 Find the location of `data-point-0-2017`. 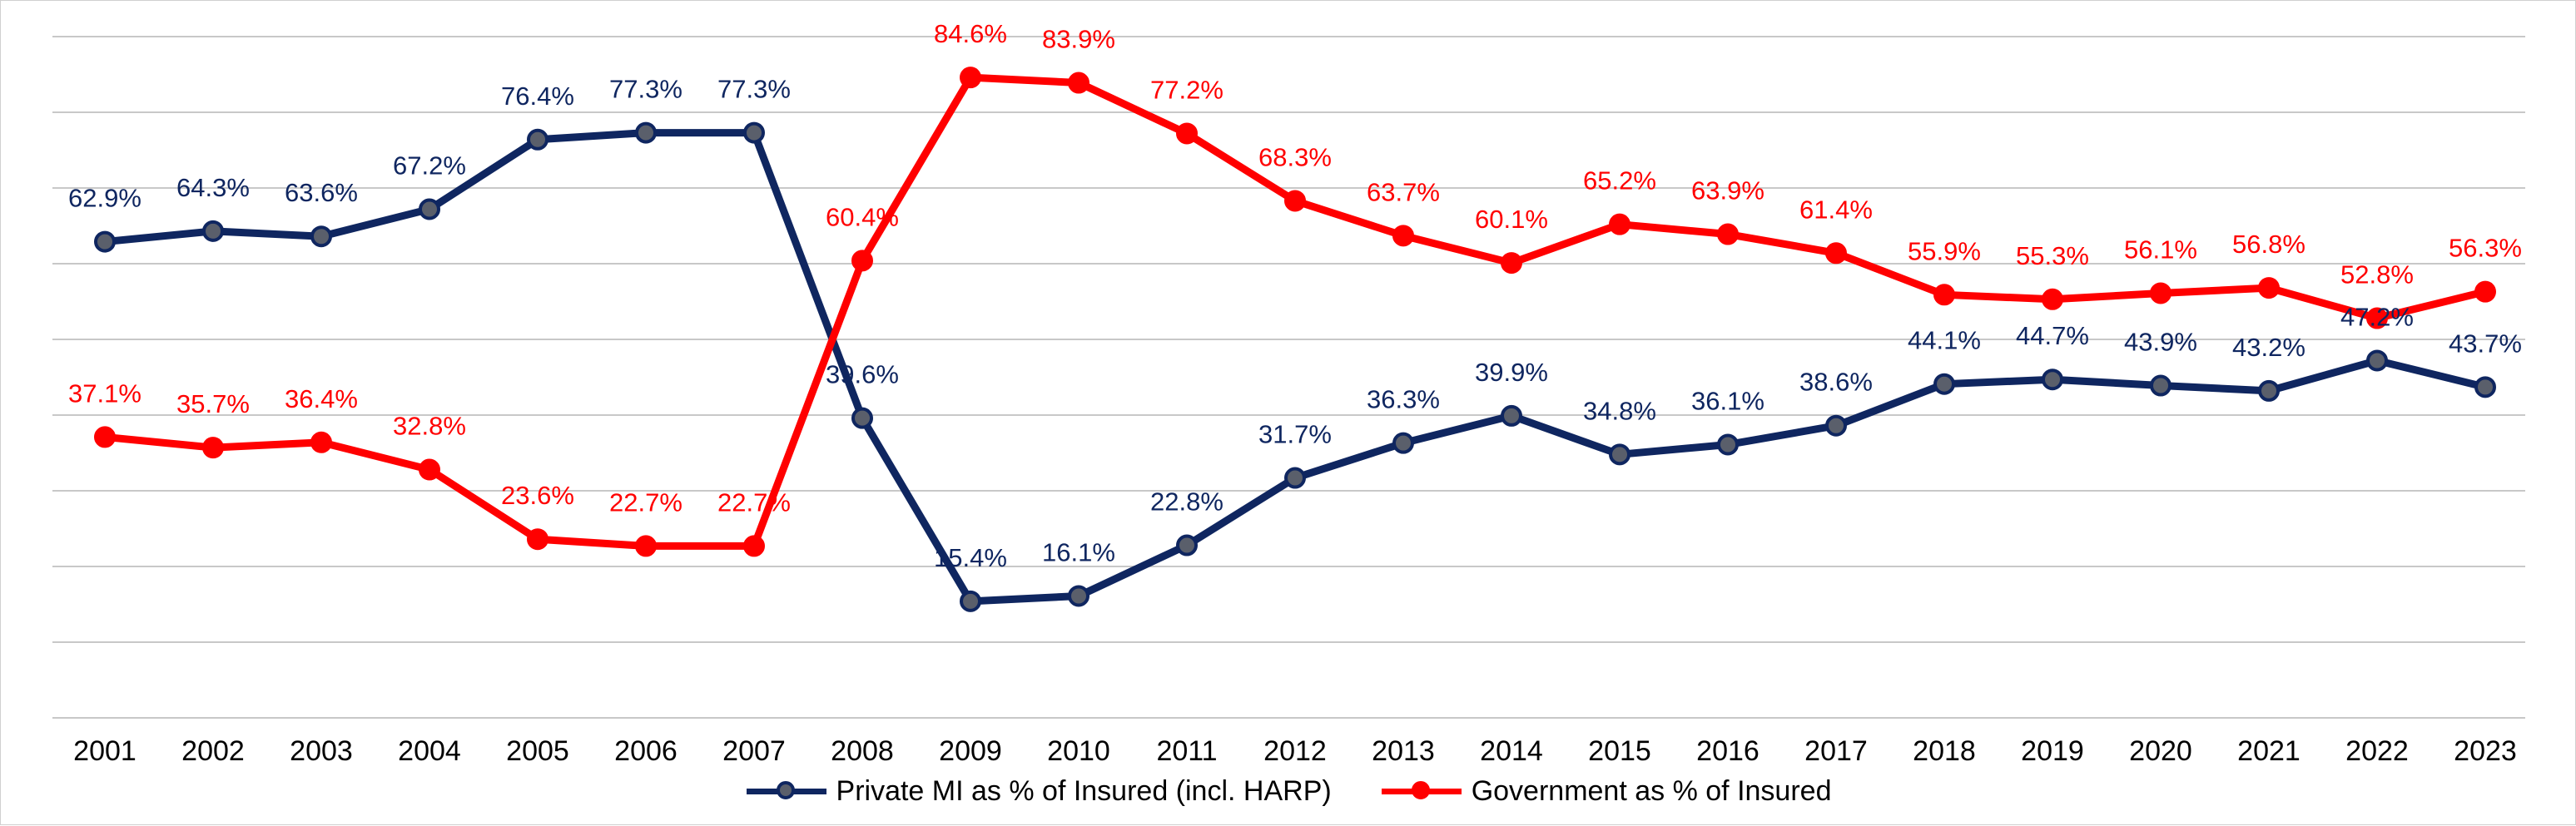

data-point-0-2017 is located at coordinates (1836, 425).